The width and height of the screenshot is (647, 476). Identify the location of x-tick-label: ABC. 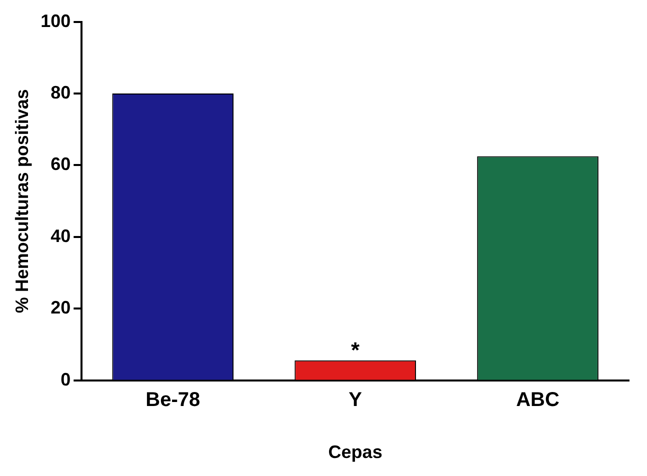
(538, 399).